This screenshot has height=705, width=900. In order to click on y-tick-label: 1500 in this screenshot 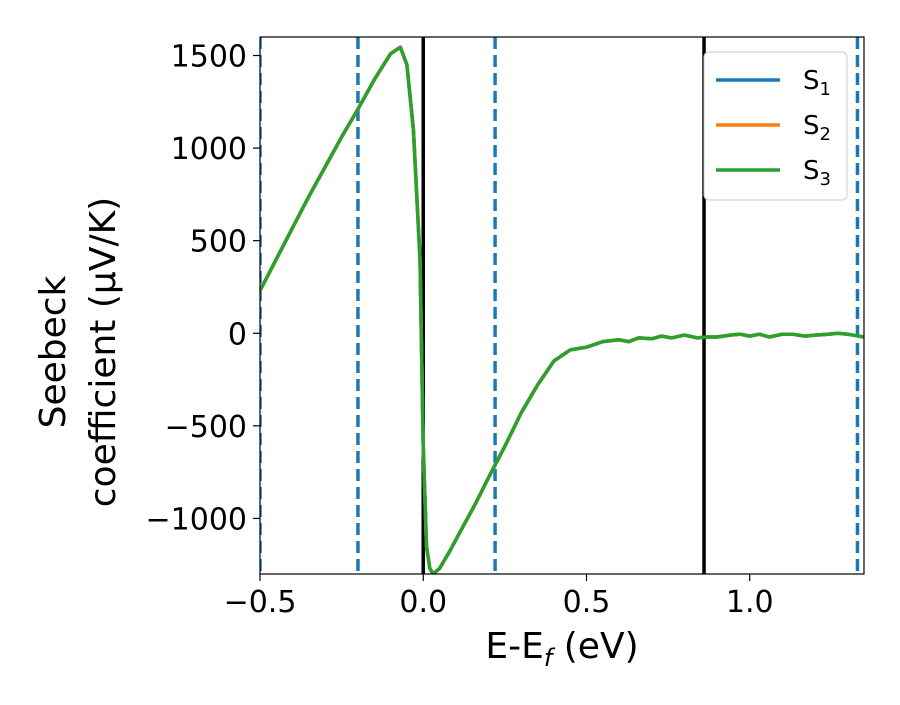, I will do `click(209, 57)`.